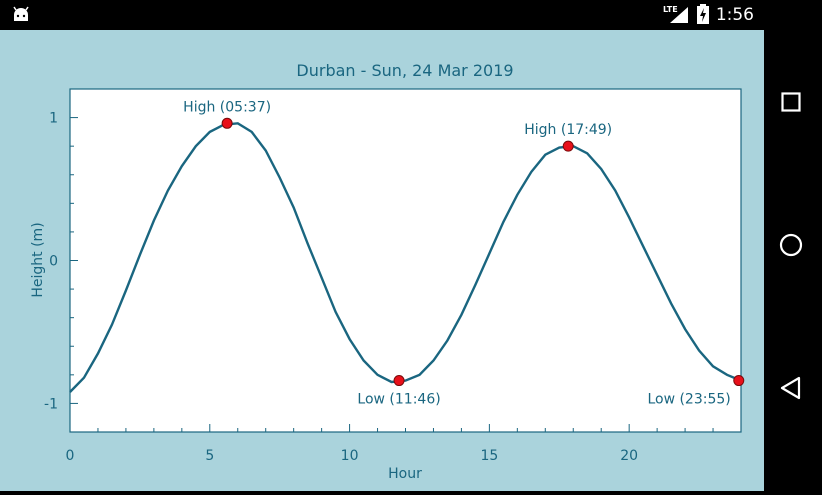  What do you see at coordinates (21, 13) in the screenshot?
I see `android-icon` at bounding box center [21, 13].